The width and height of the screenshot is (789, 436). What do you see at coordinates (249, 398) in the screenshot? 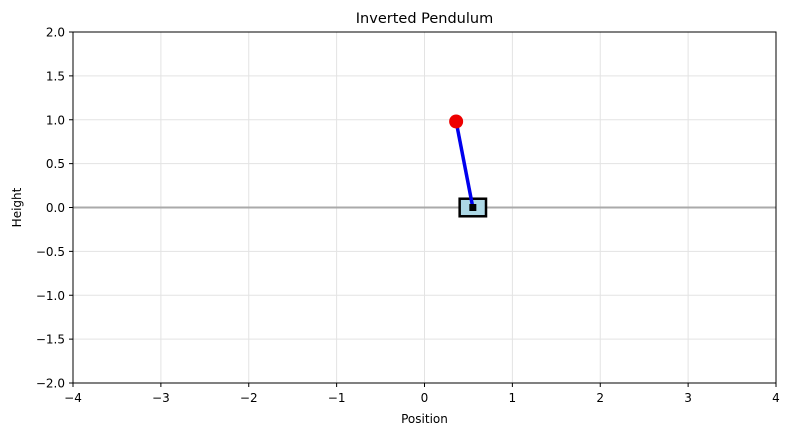
I see `x-tick-label: −2` at bounding box center [249, 398].